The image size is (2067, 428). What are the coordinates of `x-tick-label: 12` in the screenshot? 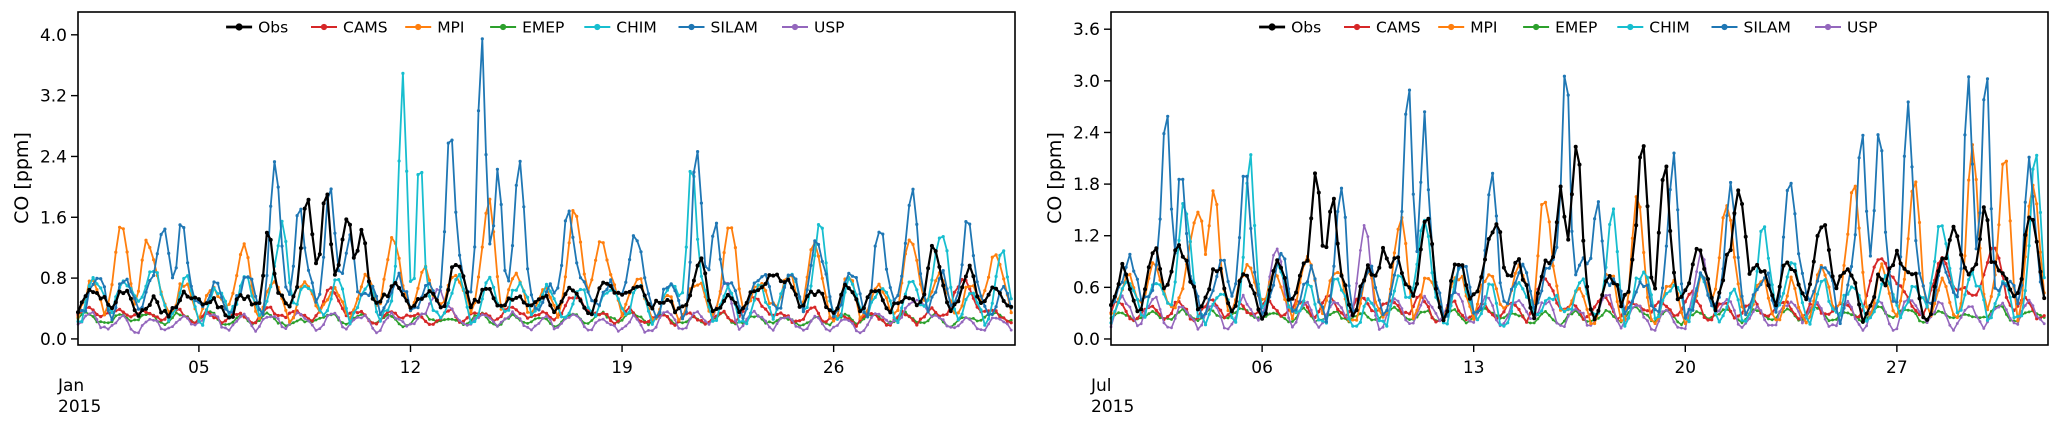 It's located at (411, 368).